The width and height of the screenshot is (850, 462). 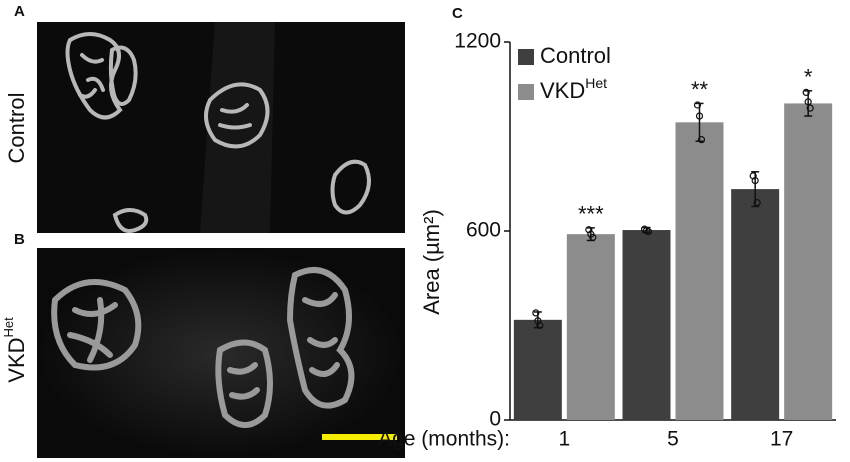 I want to click on panel-label: A, so click(x=19, y=11).